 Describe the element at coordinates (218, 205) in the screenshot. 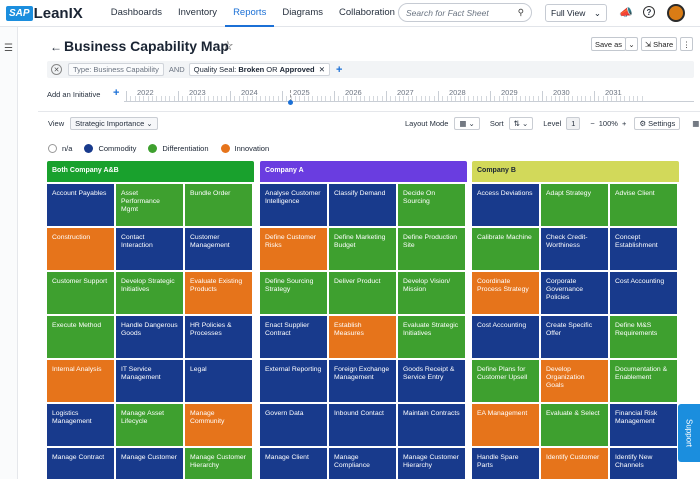

I see `capability-card: Bundle Order` at that location.